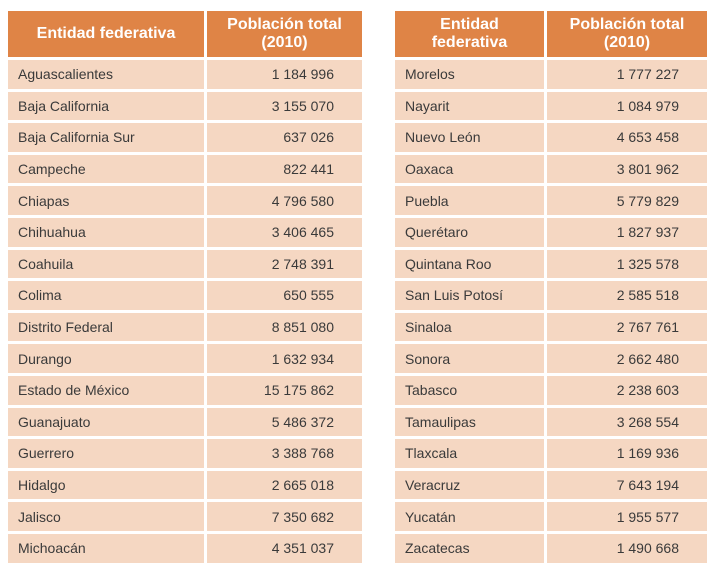  What do you see at coordinates (284, 232) in the screenshot?
I see `population-cell: 3 406 465` at bounding box center [284, 232].